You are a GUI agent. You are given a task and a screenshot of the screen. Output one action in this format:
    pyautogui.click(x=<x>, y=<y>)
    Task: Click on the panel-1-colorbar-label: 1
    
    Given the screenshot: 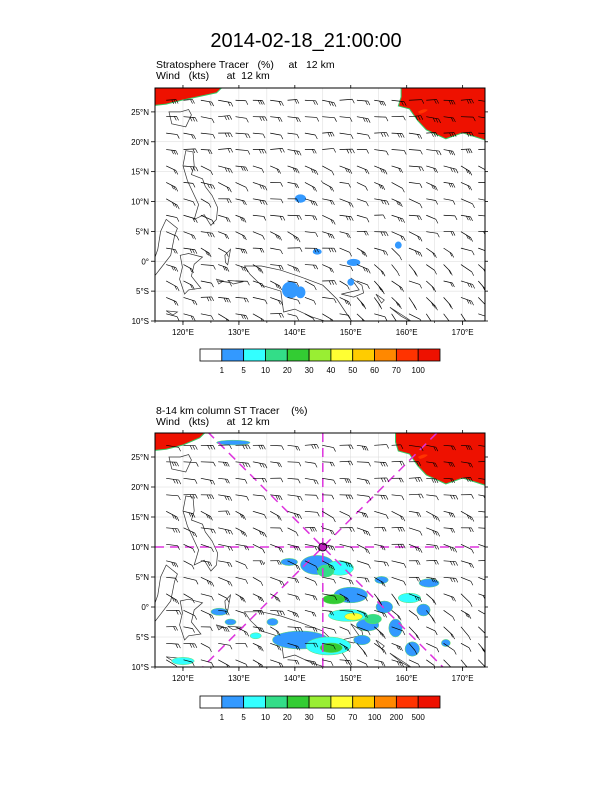 What is the action you would take?
    pyautogui.click(x=222, y=370)
    